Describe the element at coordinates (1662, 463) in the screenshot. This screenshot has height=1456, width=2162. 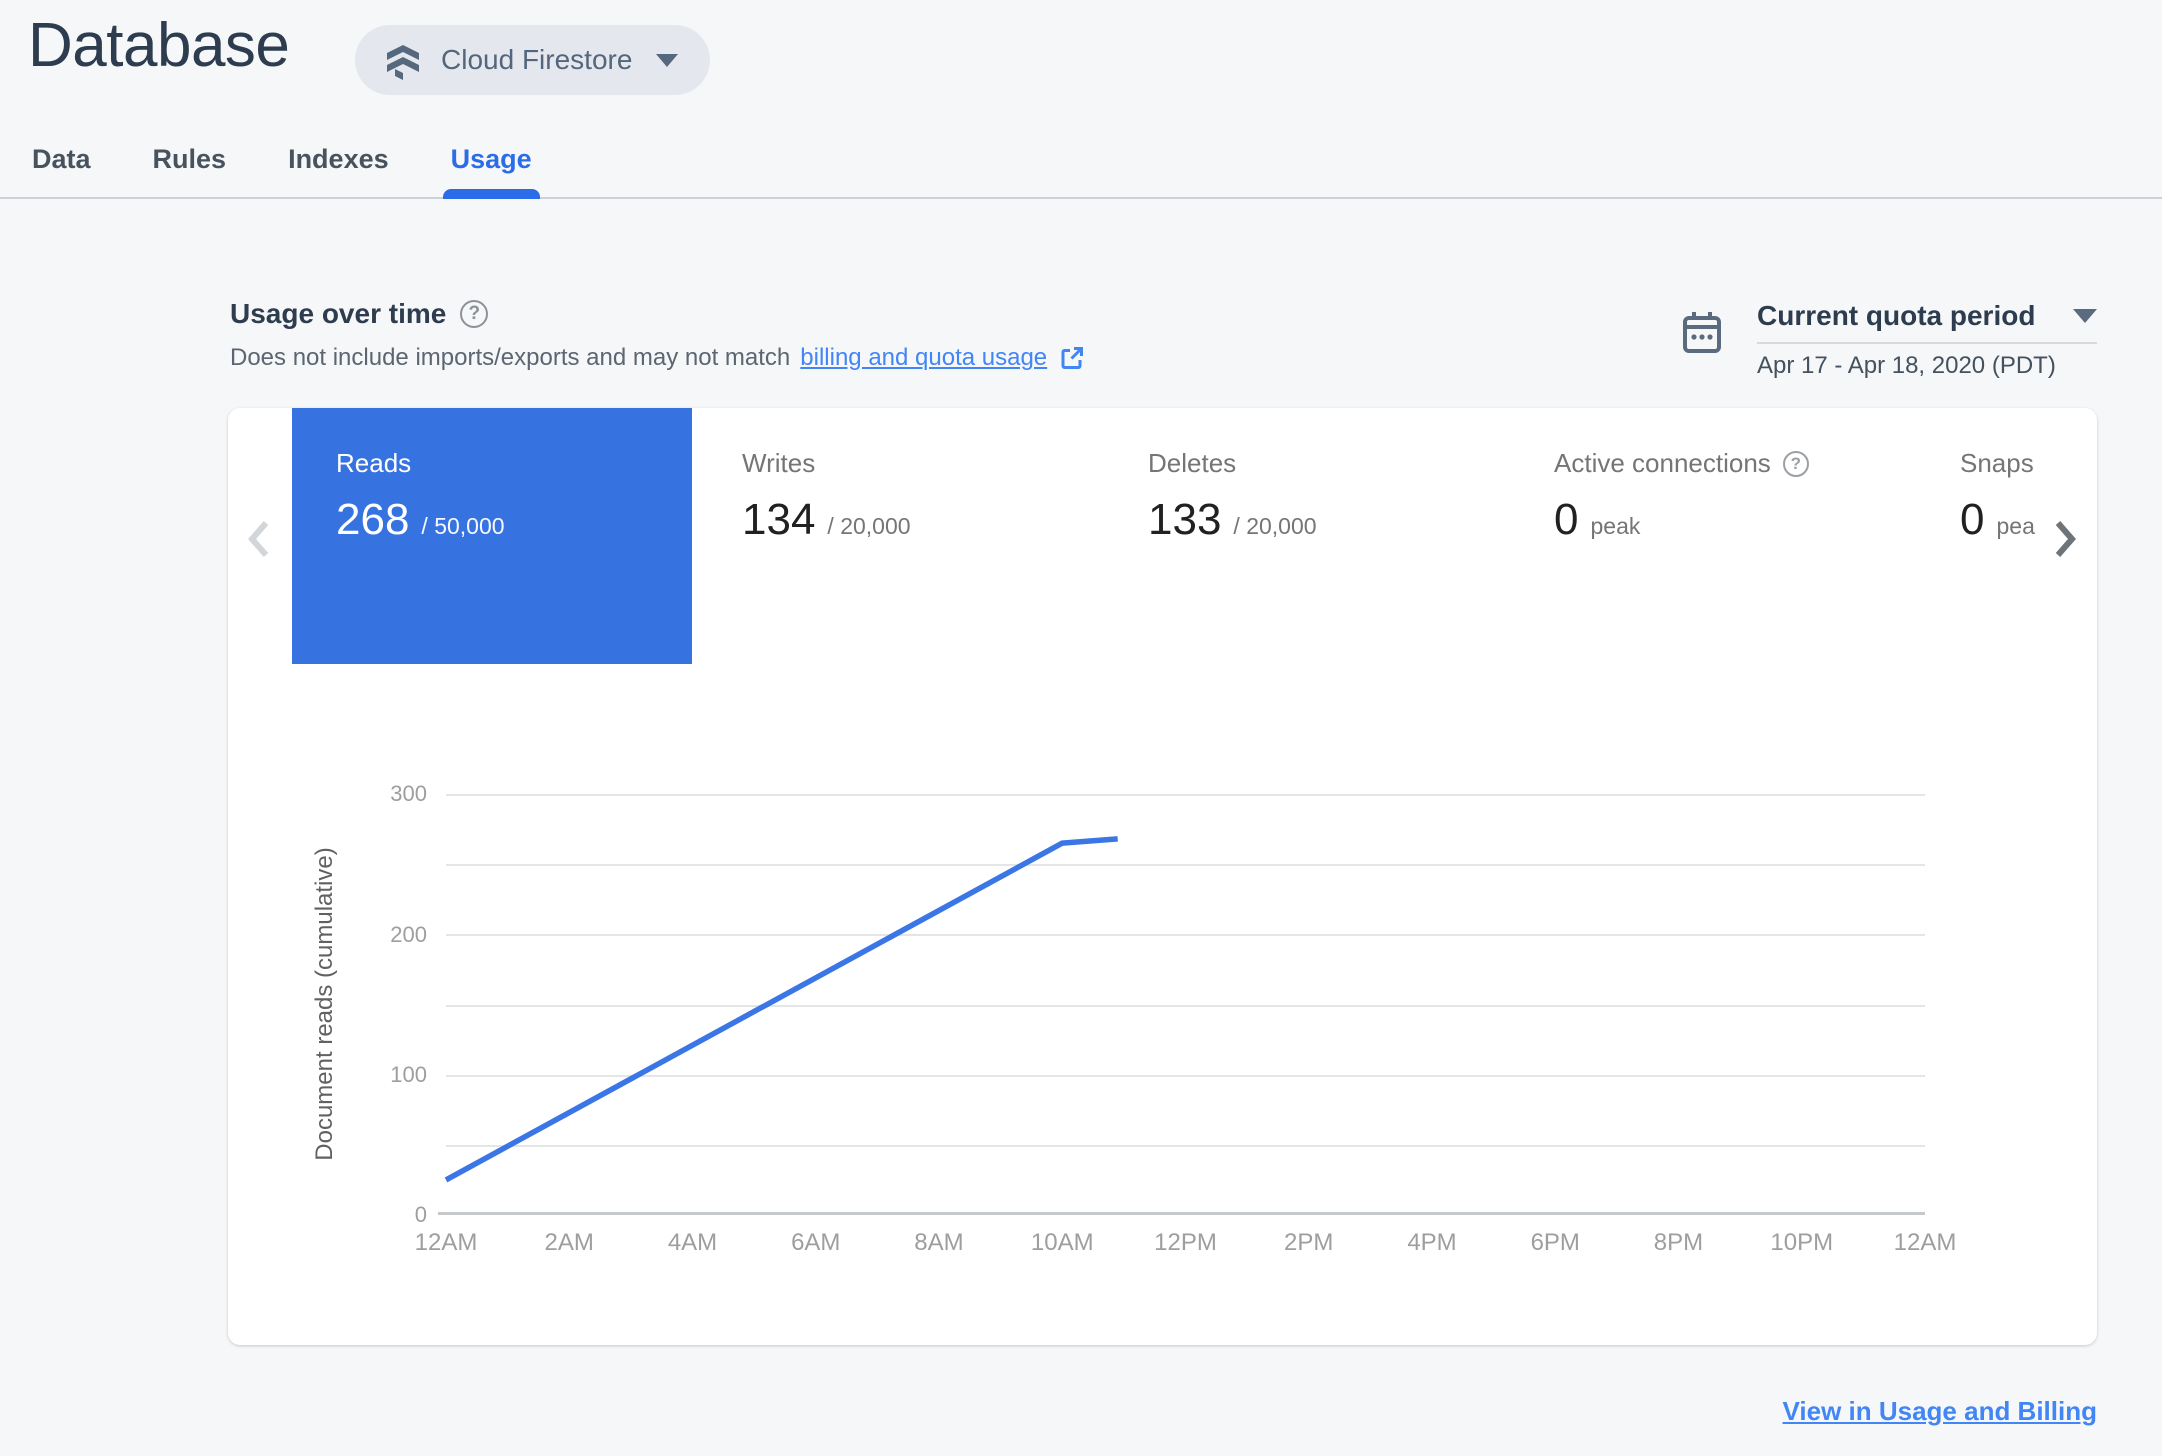
I see `metric-label: Active connections` at that location.